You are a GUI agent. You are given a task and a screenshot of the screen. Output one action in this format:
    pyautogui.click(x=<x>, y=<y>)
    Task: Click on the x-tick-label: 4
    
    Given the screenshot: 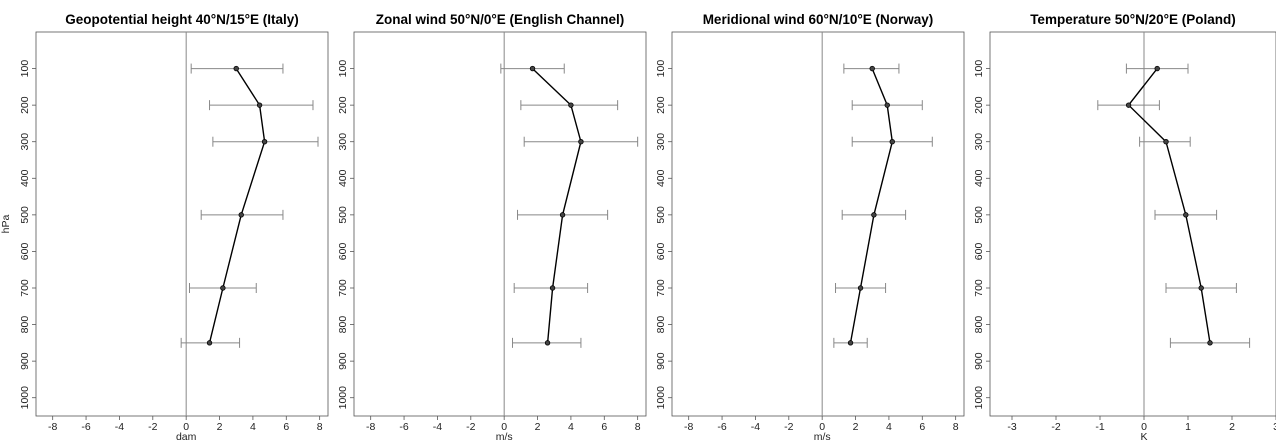 What is the action you would take?
    pyautogui.click(x=889, y=427)
    